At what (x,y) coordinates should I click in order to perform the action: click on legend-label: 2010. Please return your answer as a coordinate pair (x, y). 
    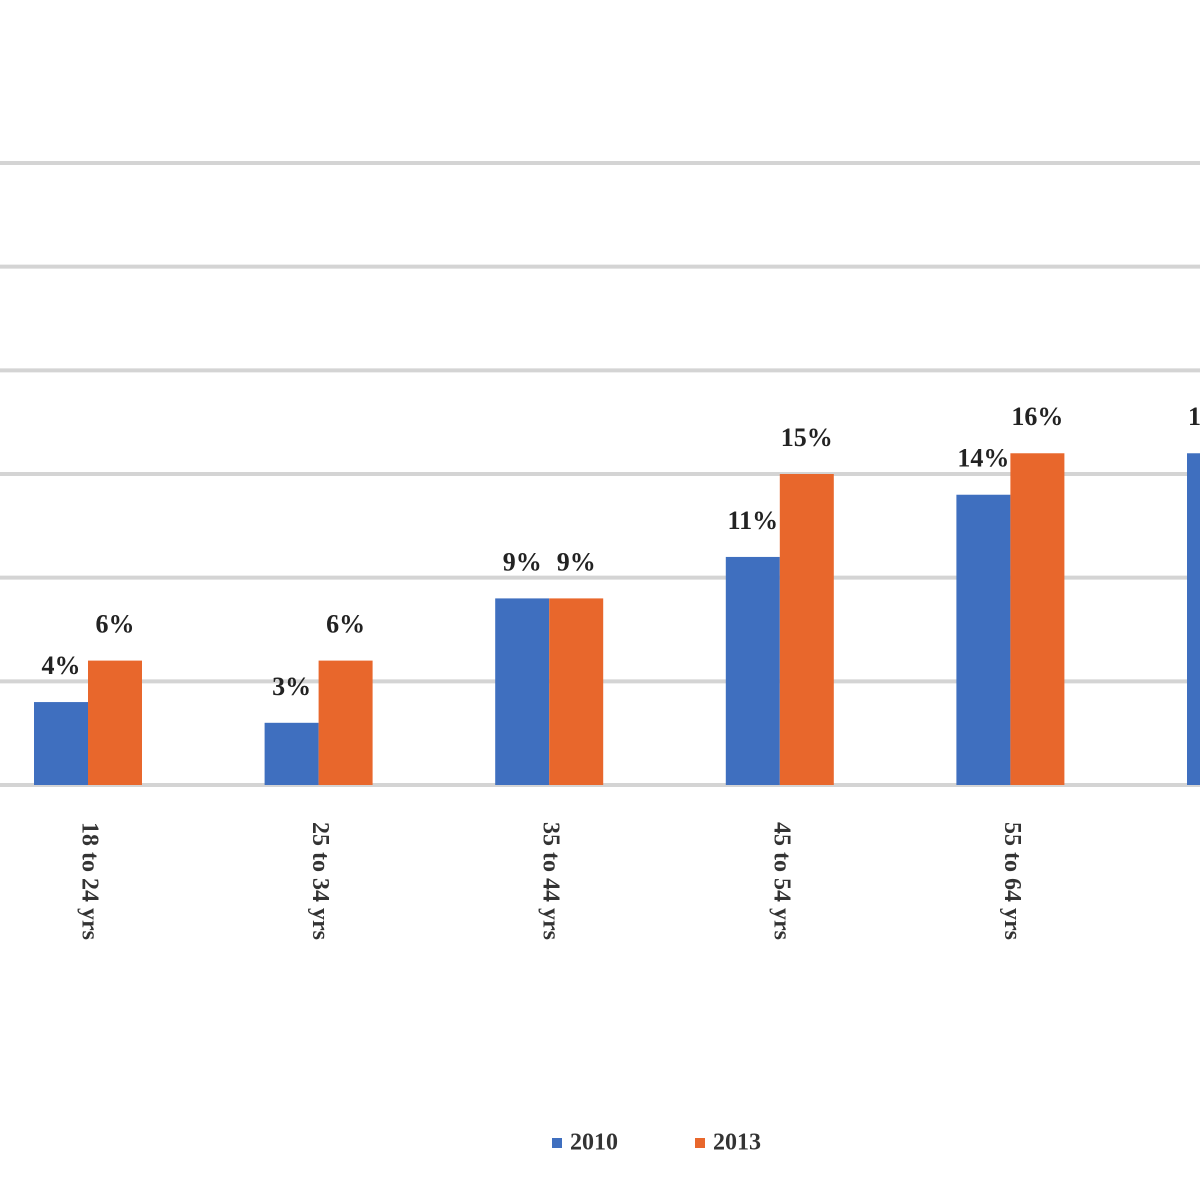
    Looking at the image, I should click on (594, 1143).